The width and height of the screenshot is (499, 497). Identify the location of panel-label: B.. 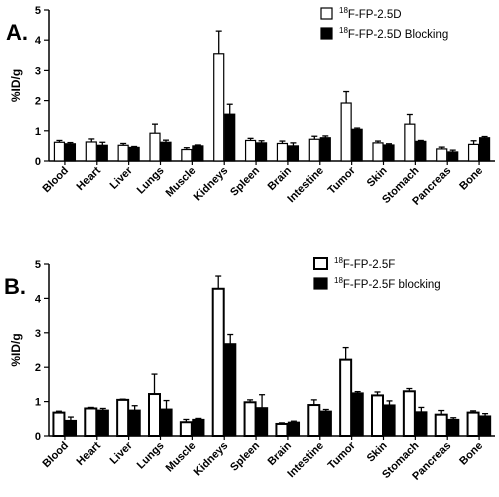
(15, 286).